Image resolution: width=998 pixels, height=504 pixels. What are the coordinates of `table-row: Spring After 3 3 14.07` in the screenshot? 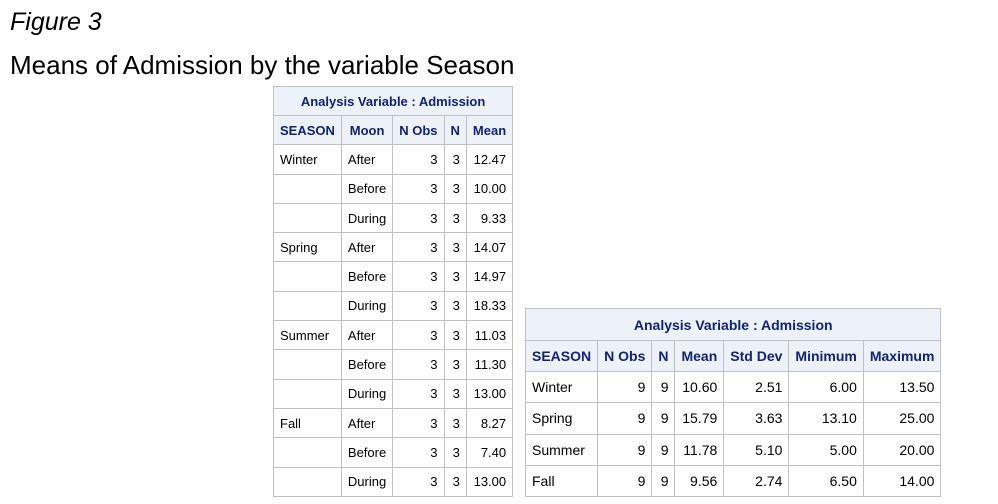 It's located at (393, 247).